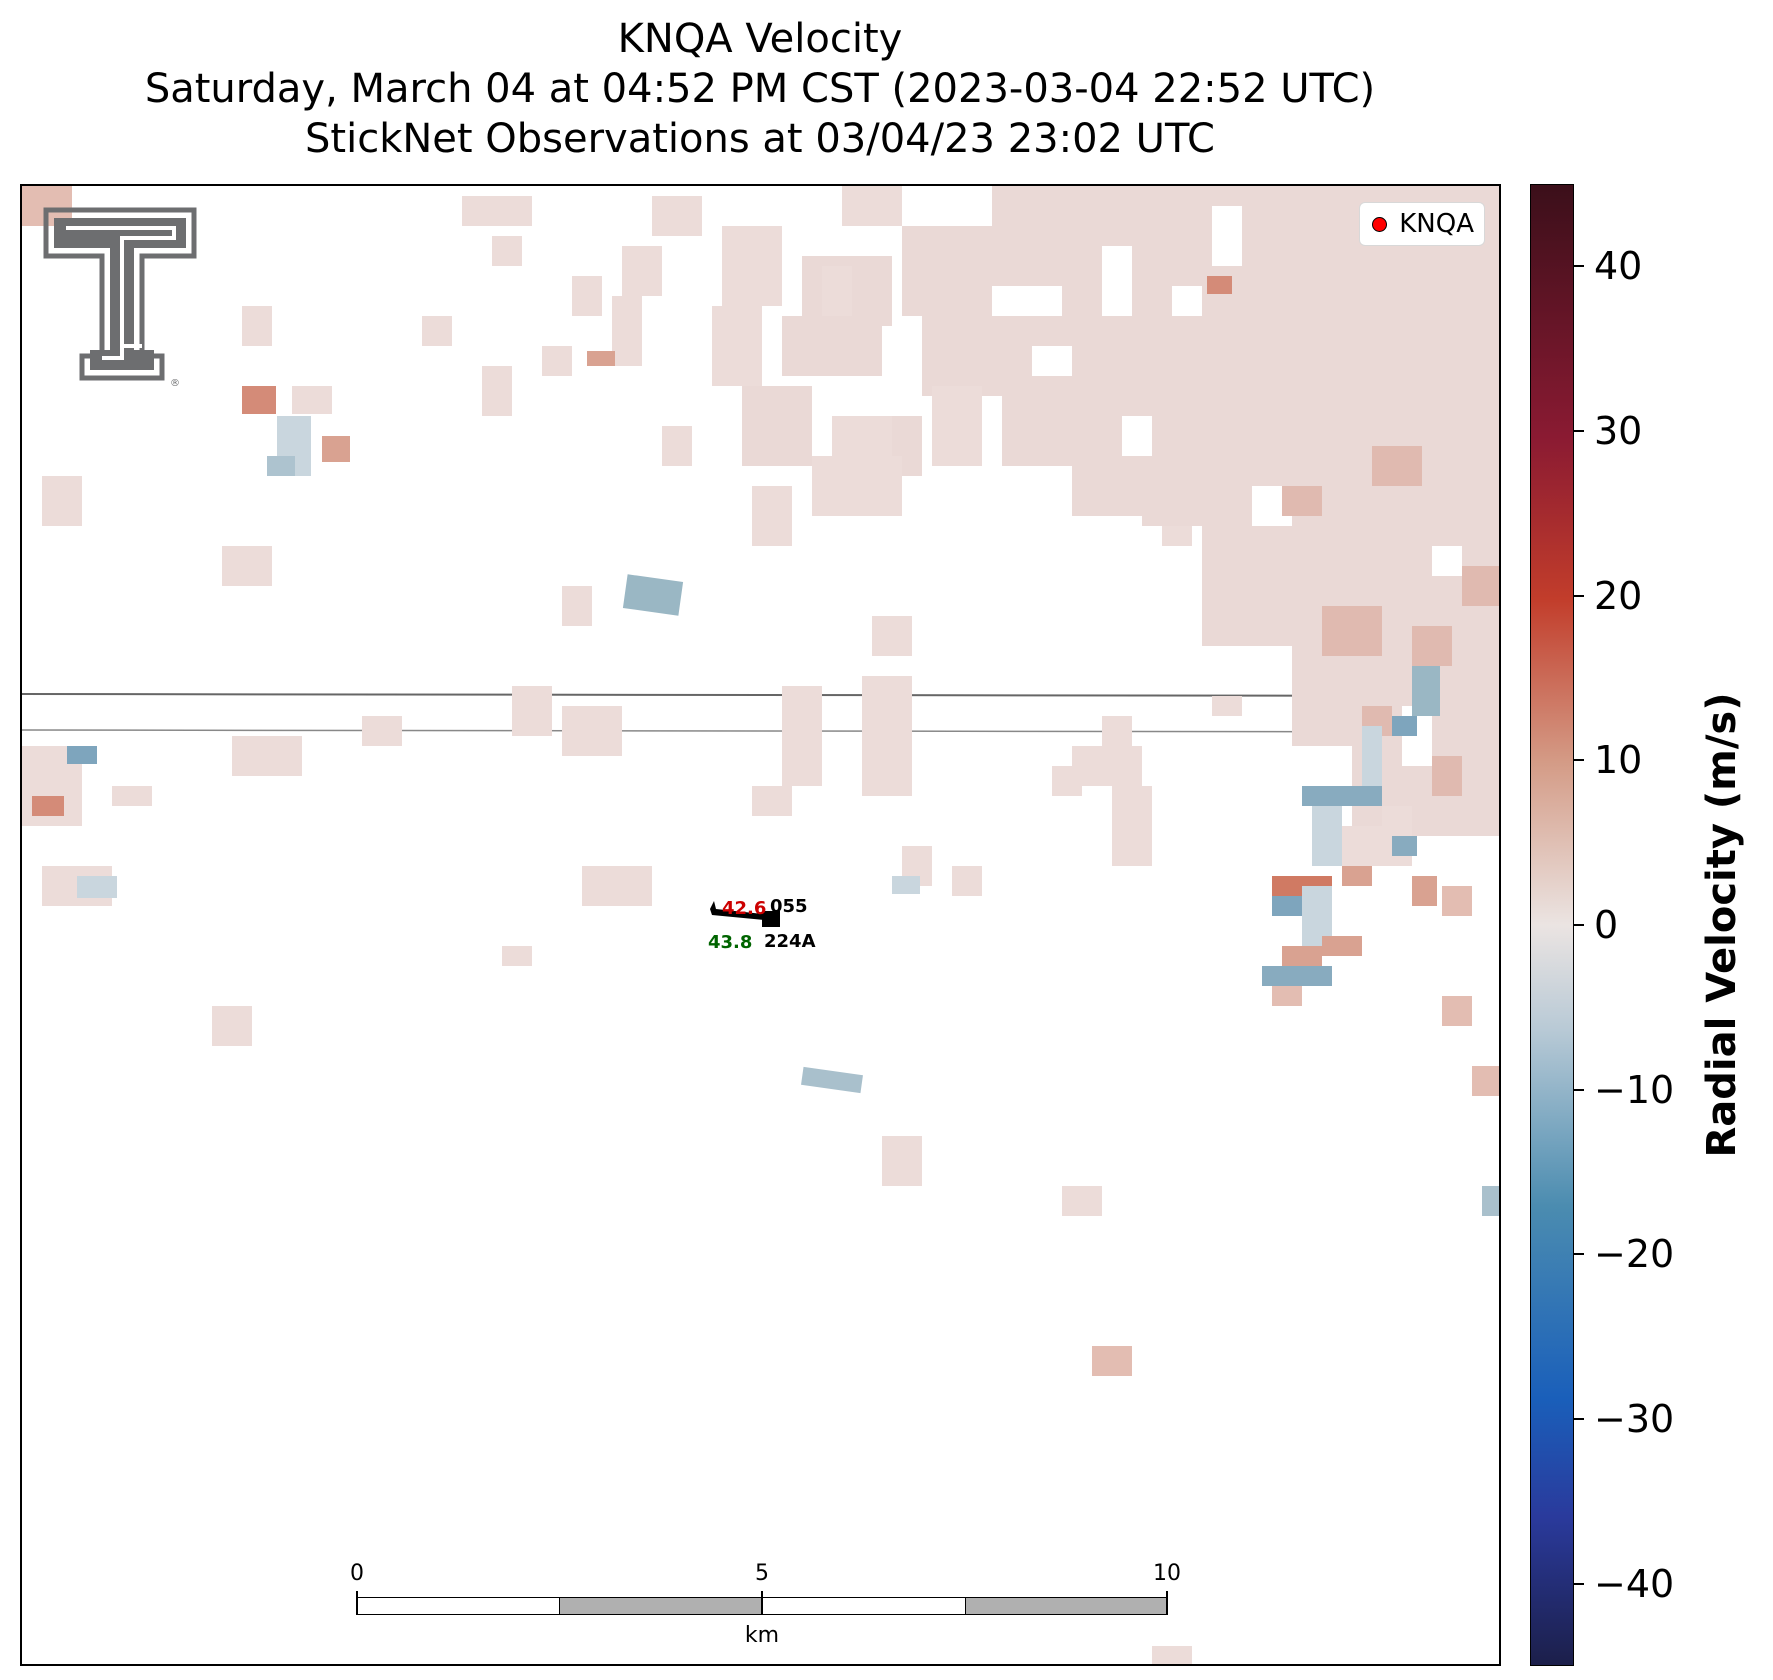  I want to click on echo-scatter-north, so click(512, 406).